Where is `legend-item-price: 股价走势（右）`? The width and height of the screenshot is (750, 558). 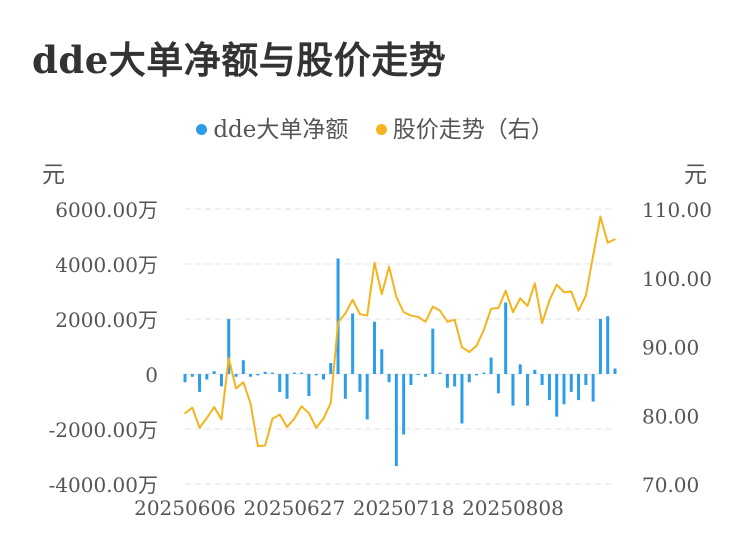 legend-item-price: 股价走势（右） is located at coordinates (464, 127).